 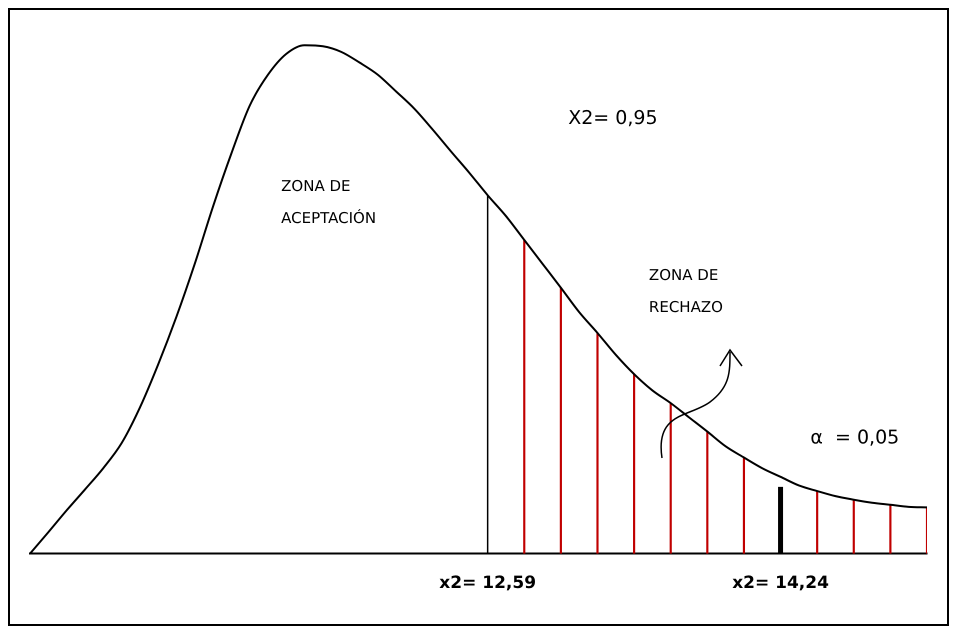 What do you see at coordinates (685, 291) in the screenshot?
I see `annotation: ZONA DE RECHAZO` at bounding box center [685, 291].